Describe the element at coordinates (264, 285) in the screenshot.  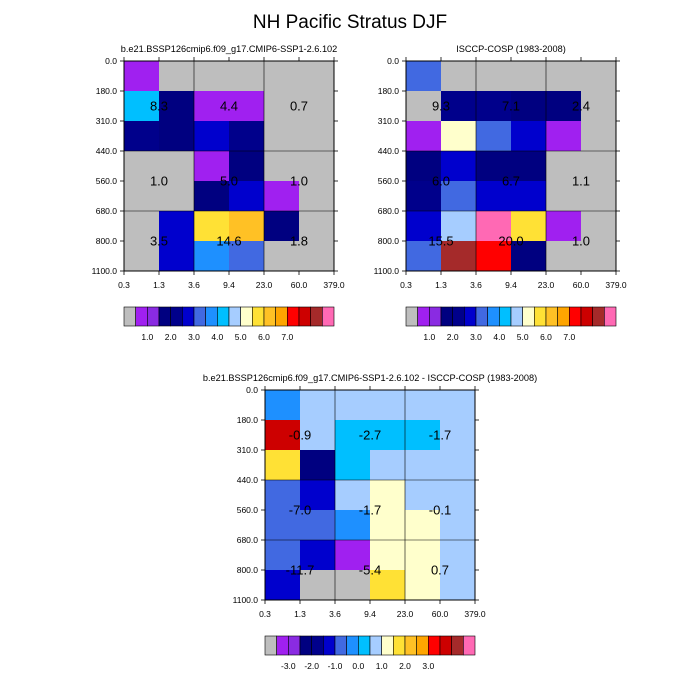
I see `x-tick-label: 23.0` at that location.